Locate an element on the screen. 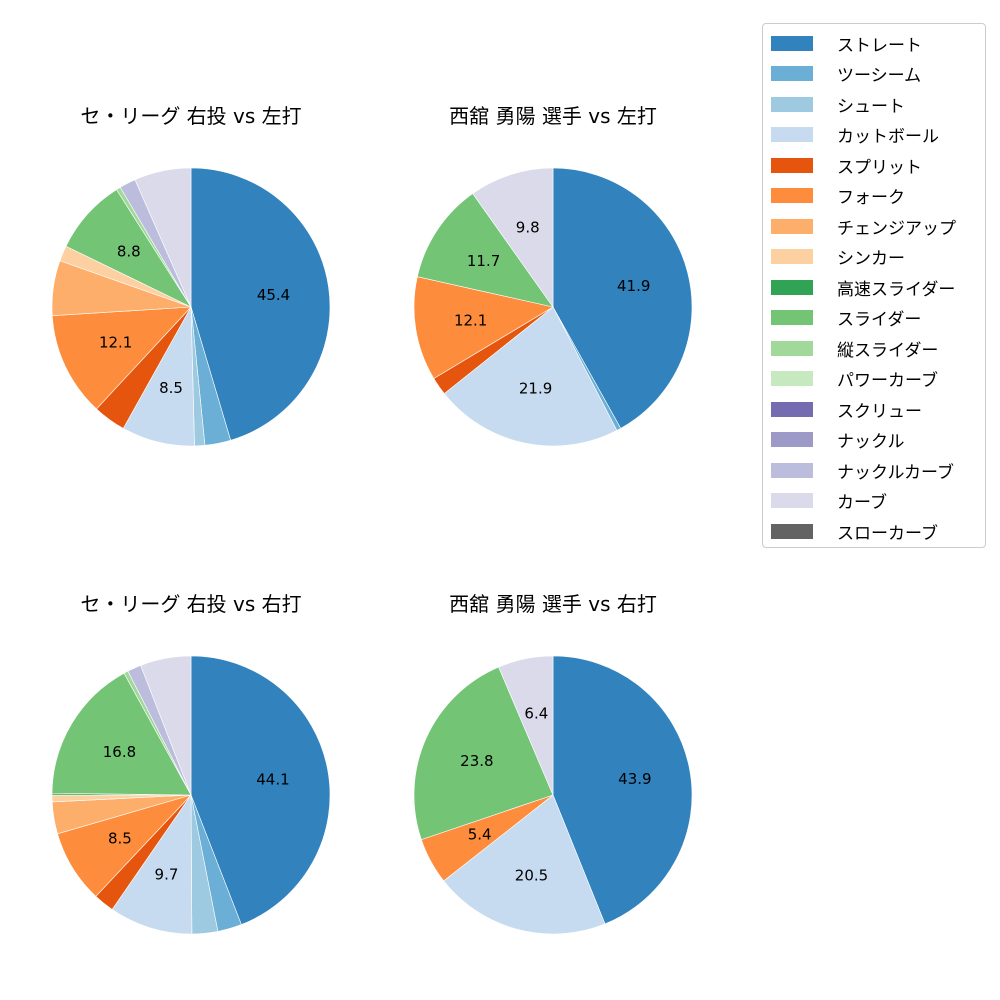 The image size is (1000, 1000). legend-label: フォーク is located at coordinates (871, 198).